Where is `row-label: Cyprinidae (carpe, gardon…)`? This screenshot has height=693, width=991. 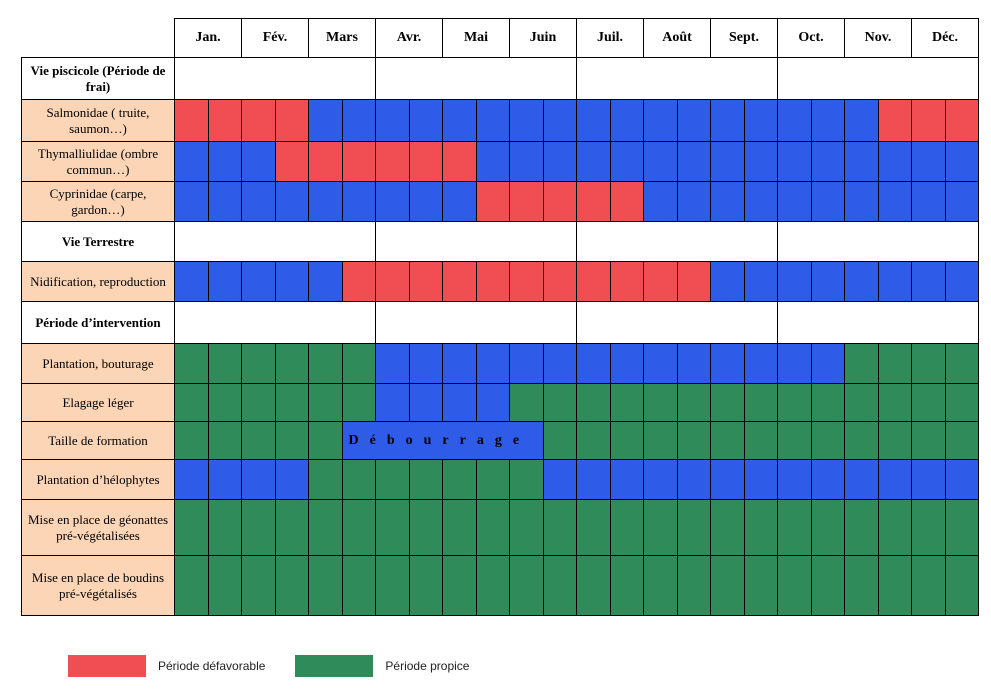 row-label: Cyprinidae (carpe, gardon…) is located at coordinates (98, 201).